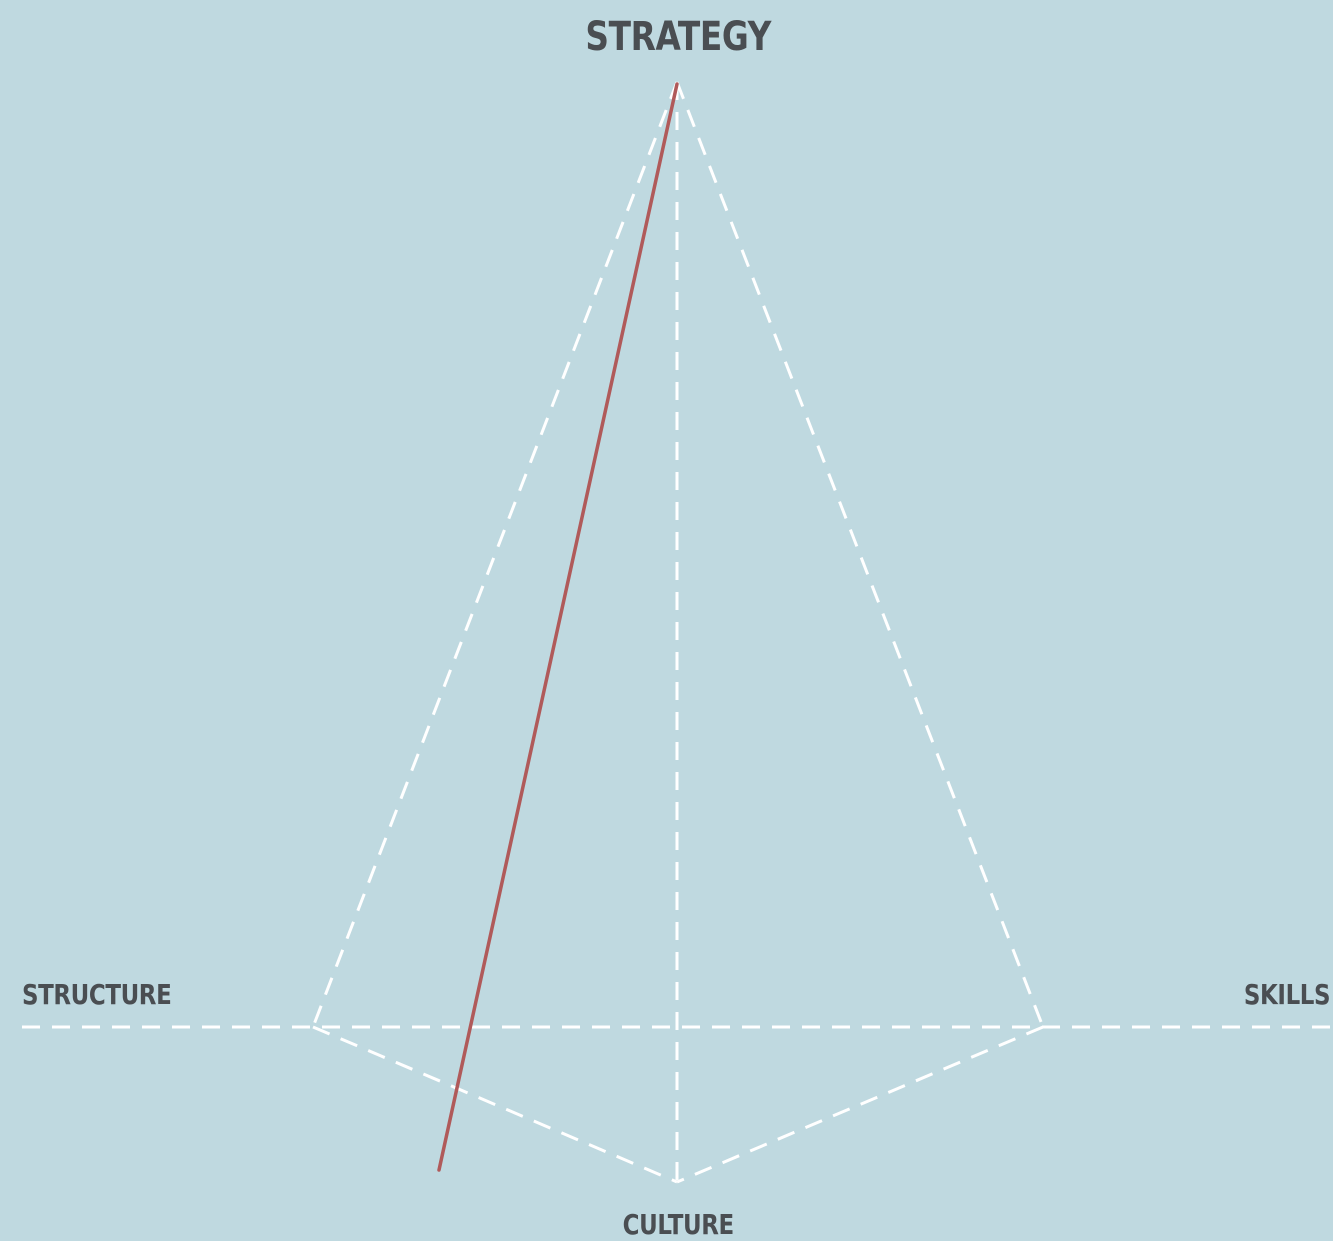 The width and height of the screenshot is (1333, 1241). I want to click on structure-label: STRUCTURE, so click(97, 994).